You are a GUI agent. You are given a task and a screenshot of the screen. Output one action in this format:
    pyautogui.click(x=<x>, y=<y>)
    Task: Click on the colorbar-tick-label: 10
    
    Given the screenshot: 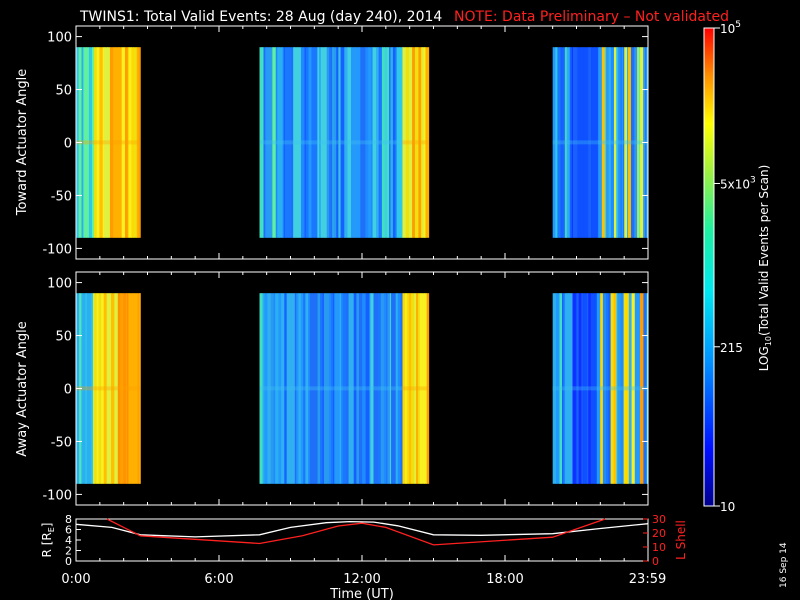 What is the action you would take?
    pyautogui.click(x=727, y=507)
    